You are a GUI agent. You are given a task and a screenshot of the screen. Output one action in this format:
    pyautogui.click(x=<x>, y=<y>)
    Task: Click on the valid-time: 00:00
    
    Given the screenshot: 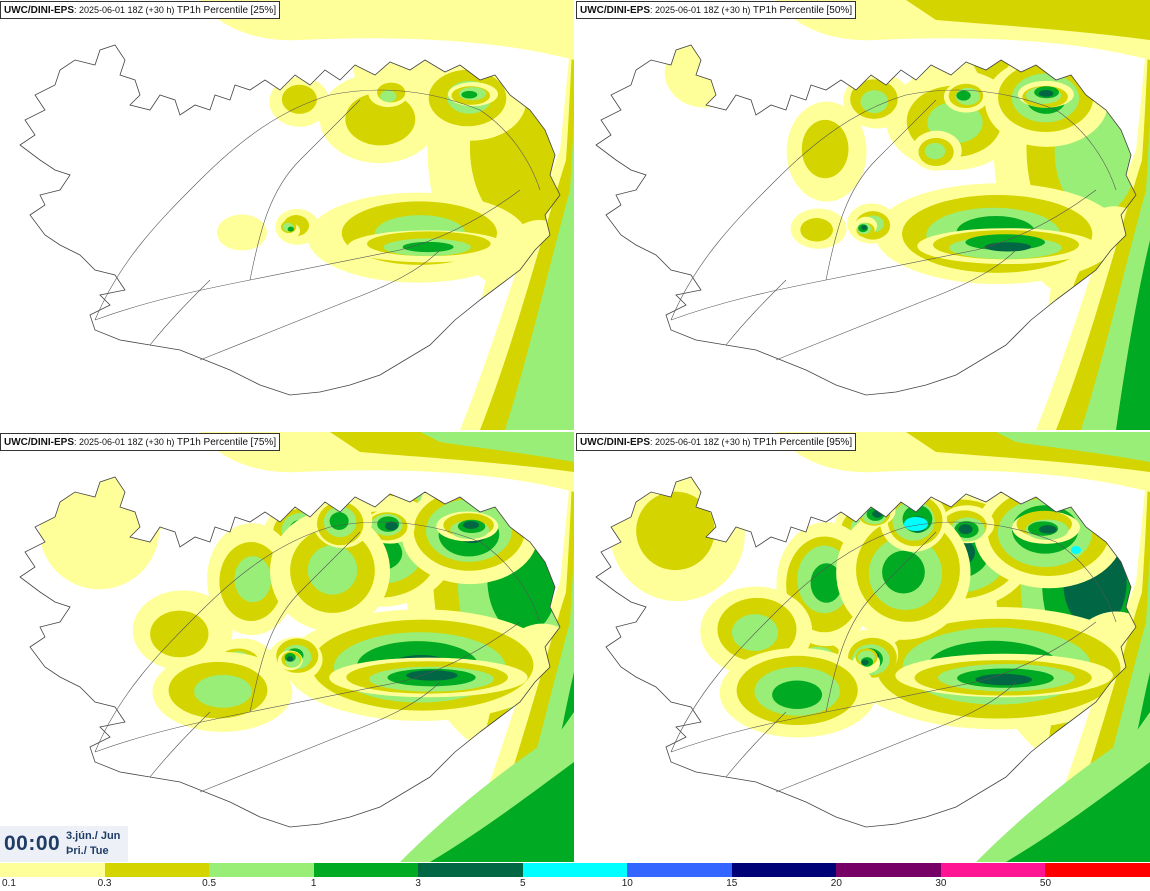 What is the action you would take?
    pyautogui.click(x=32, y=843)
    